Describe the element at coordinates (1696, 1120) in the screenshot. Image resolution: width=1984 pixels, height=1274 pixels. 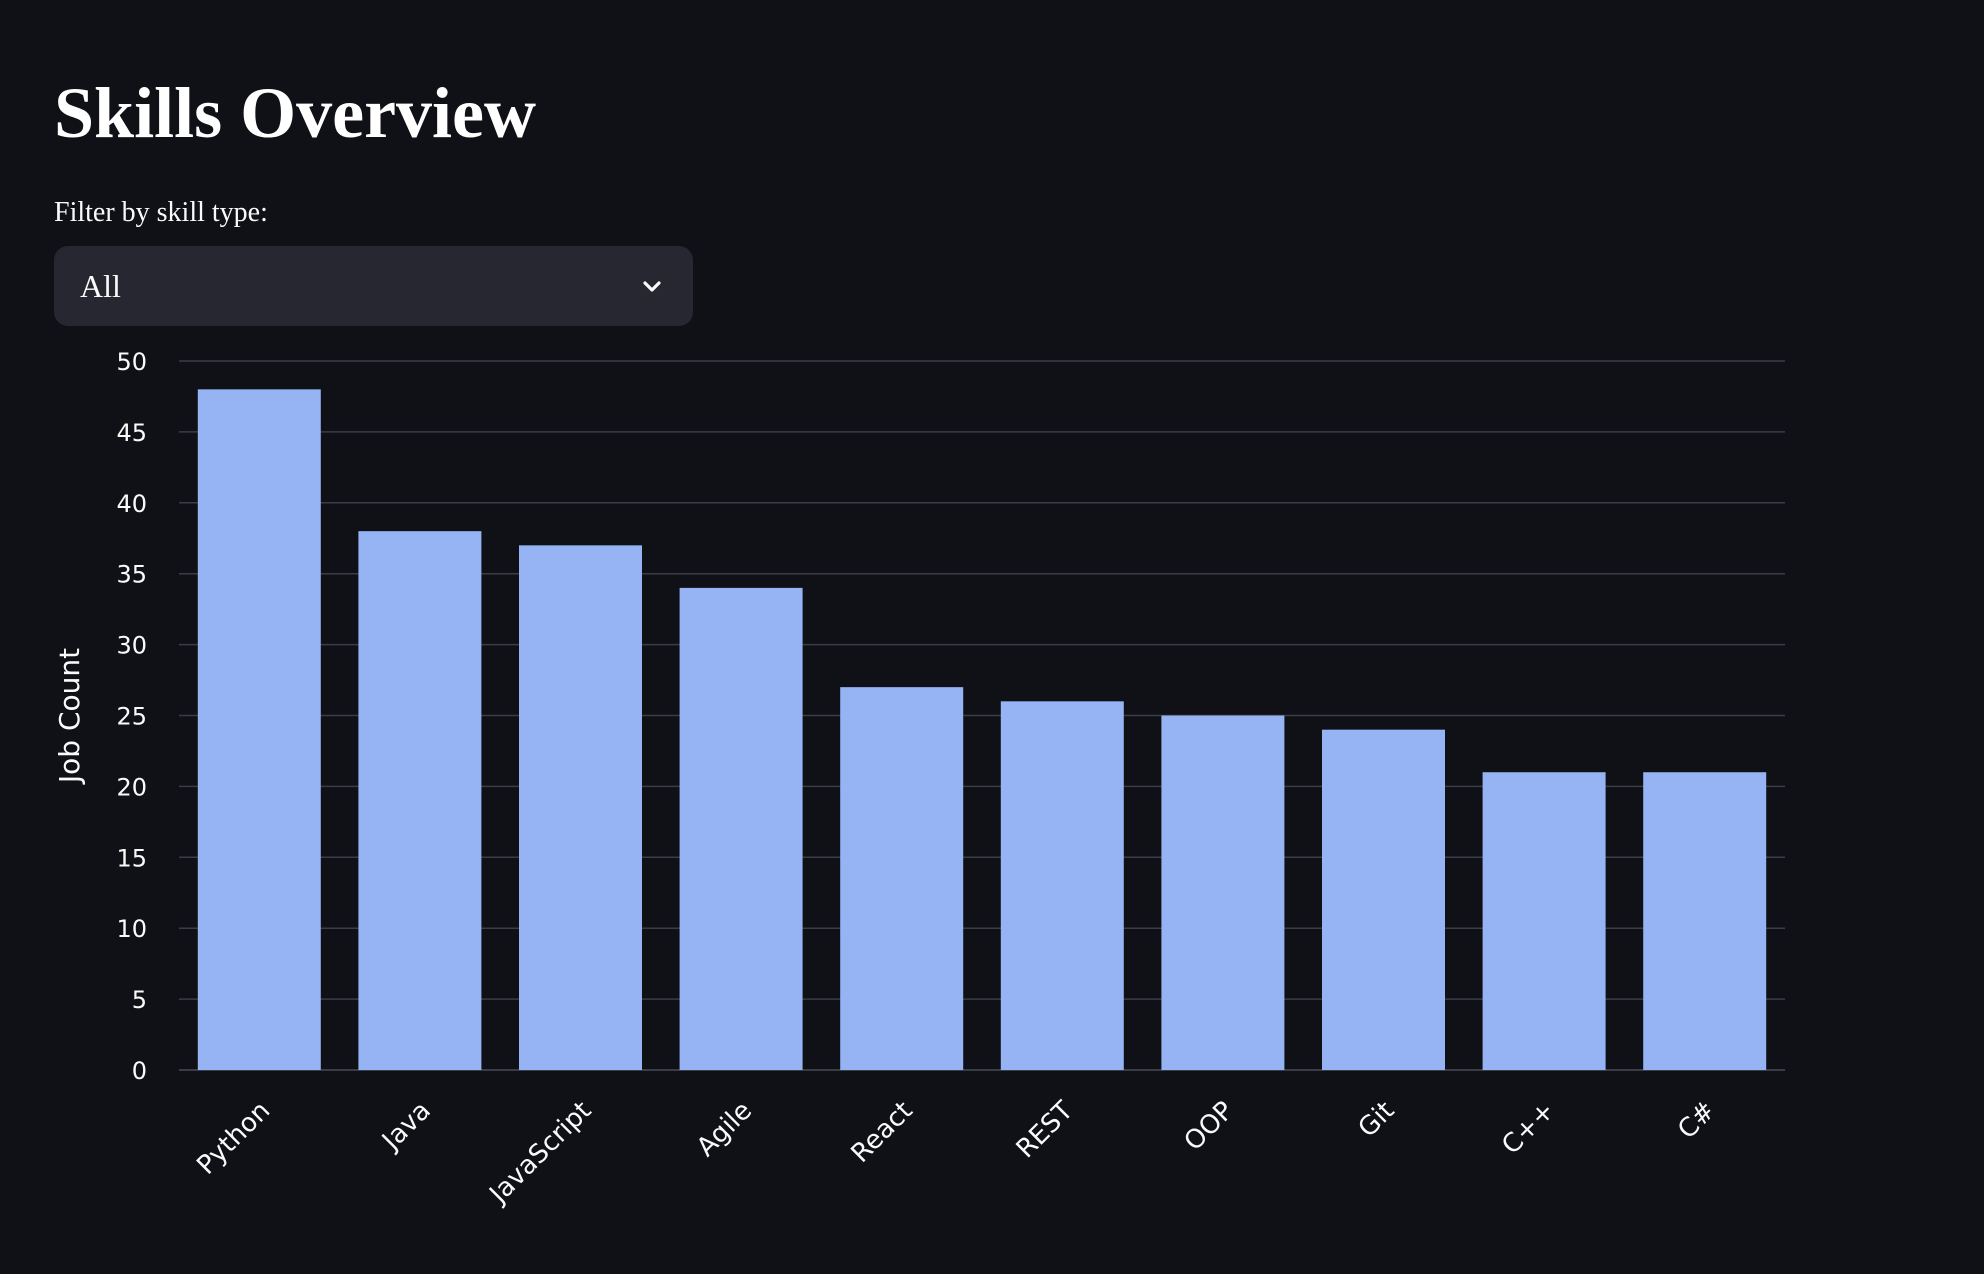
I see `x-tick-label: C#` at that location.